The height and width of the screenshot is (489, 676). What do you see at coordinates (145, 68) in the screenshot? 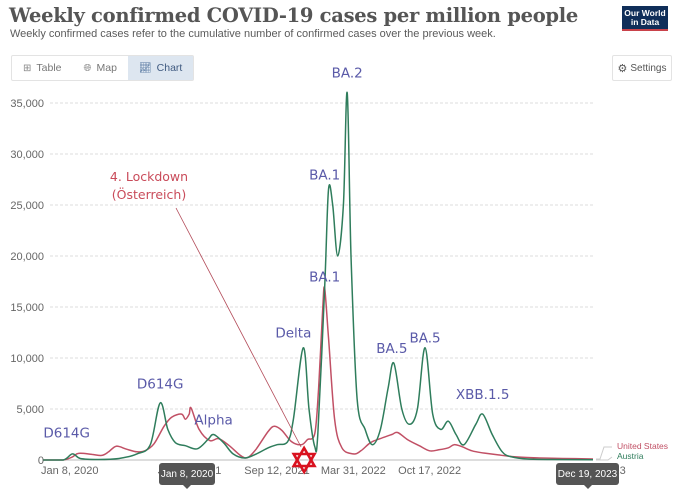
I see `line-chart-icon: 📈︎` at bounding box center [145, 68].